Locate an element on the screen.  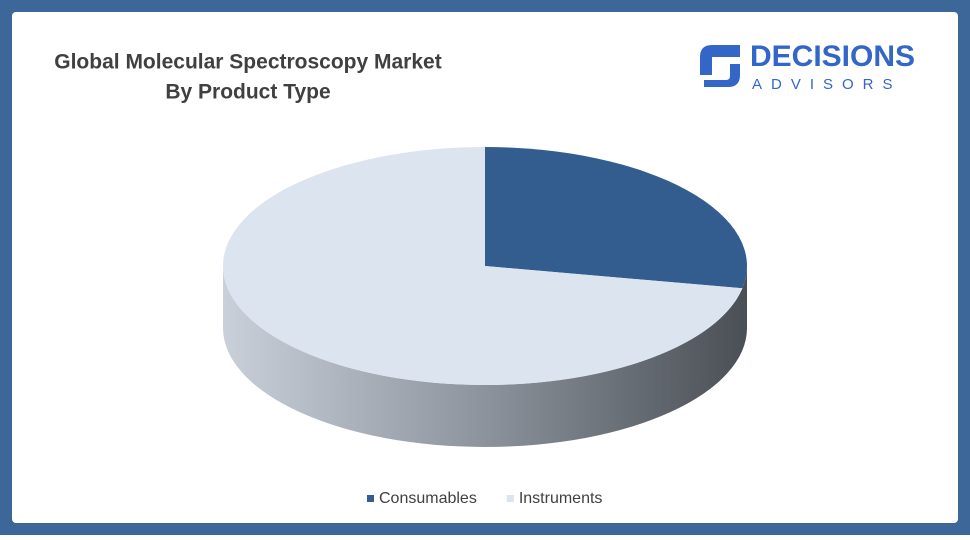
logo-icon is located at coordinates (720, 66).